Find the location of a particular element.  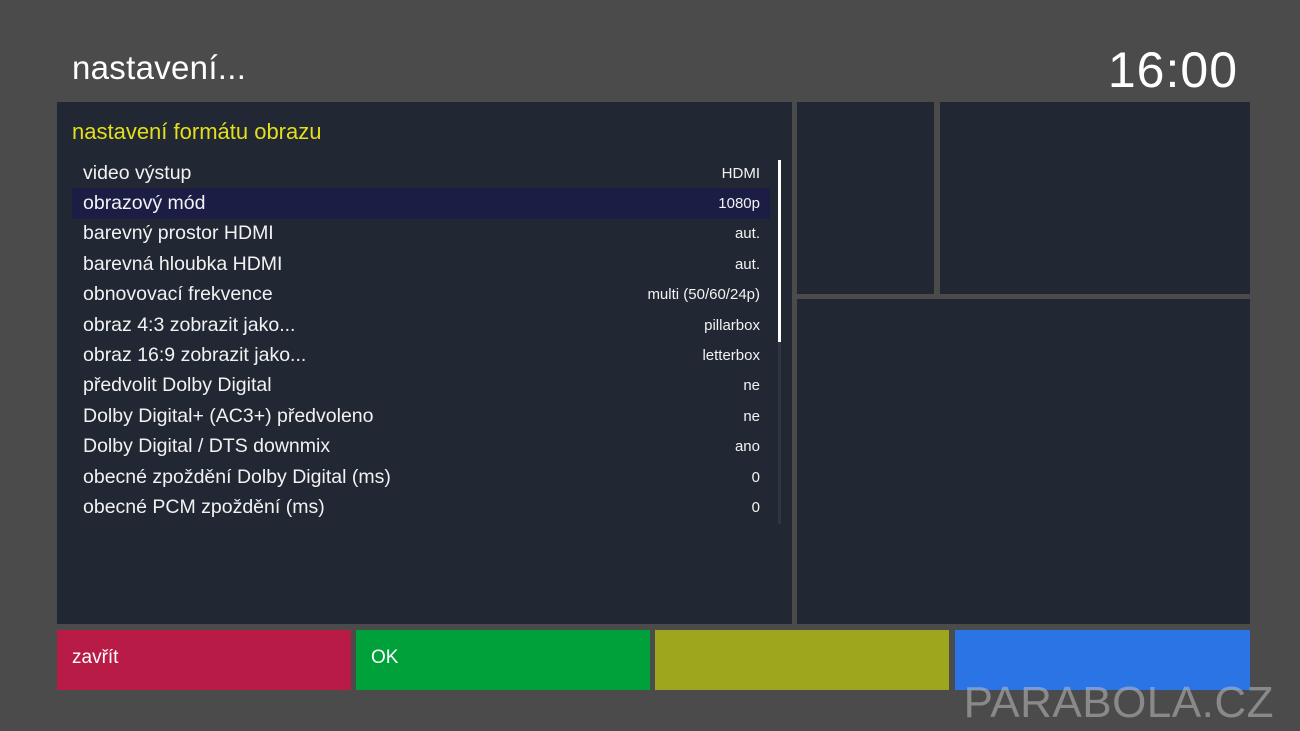

menu-item-video-output: video výstup HDMI is located at coordinates (421, 173).